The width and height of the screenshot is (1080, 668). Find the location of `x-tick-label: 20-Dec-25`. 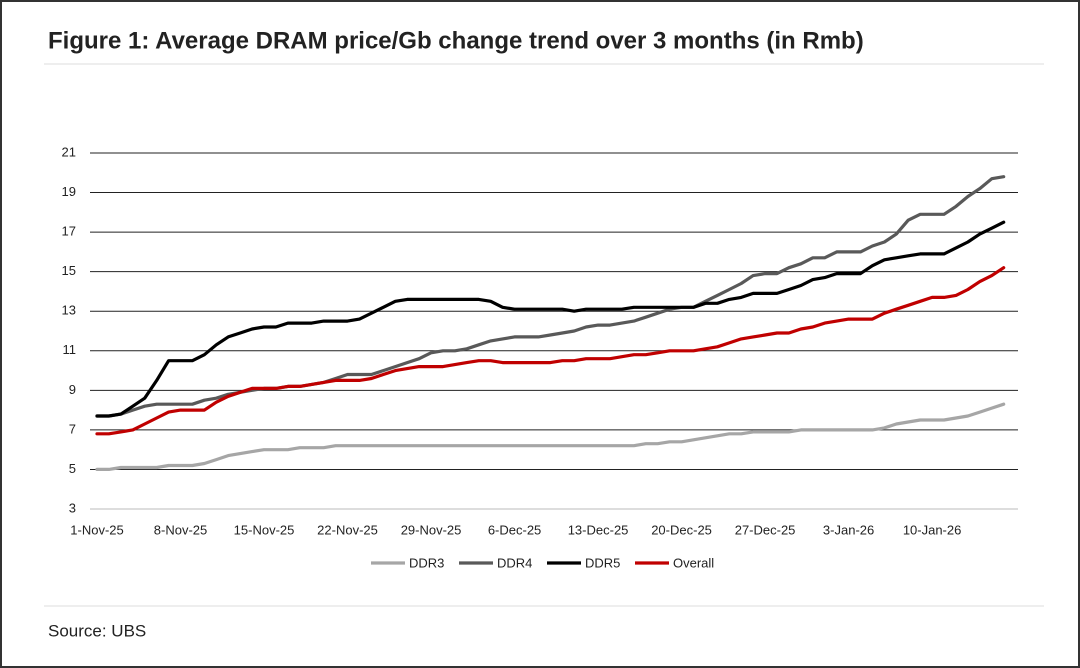

x-tick-label: 20-Dec-25 is located at coordinates (681, 529).